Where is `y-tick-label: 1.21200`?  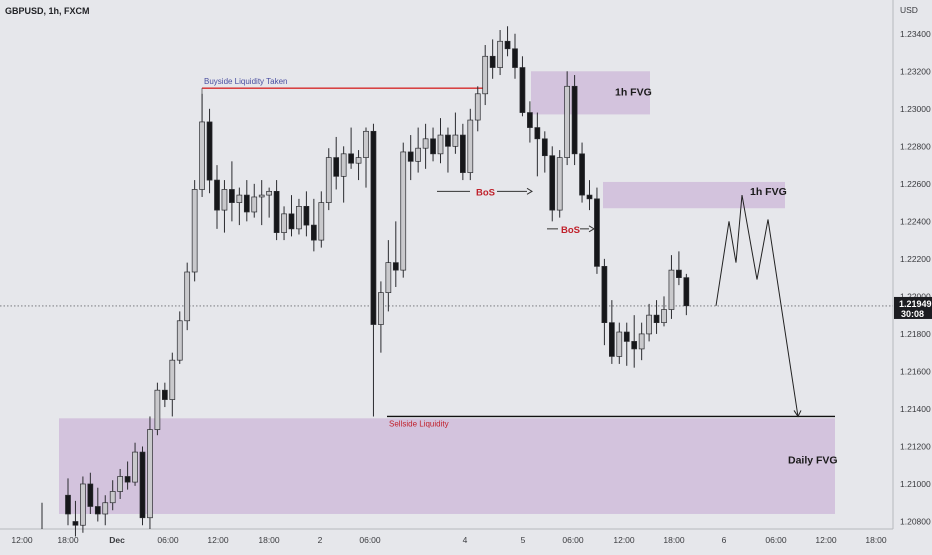
y-tick-label: 1.21200 is located at coordinates (915, 446).